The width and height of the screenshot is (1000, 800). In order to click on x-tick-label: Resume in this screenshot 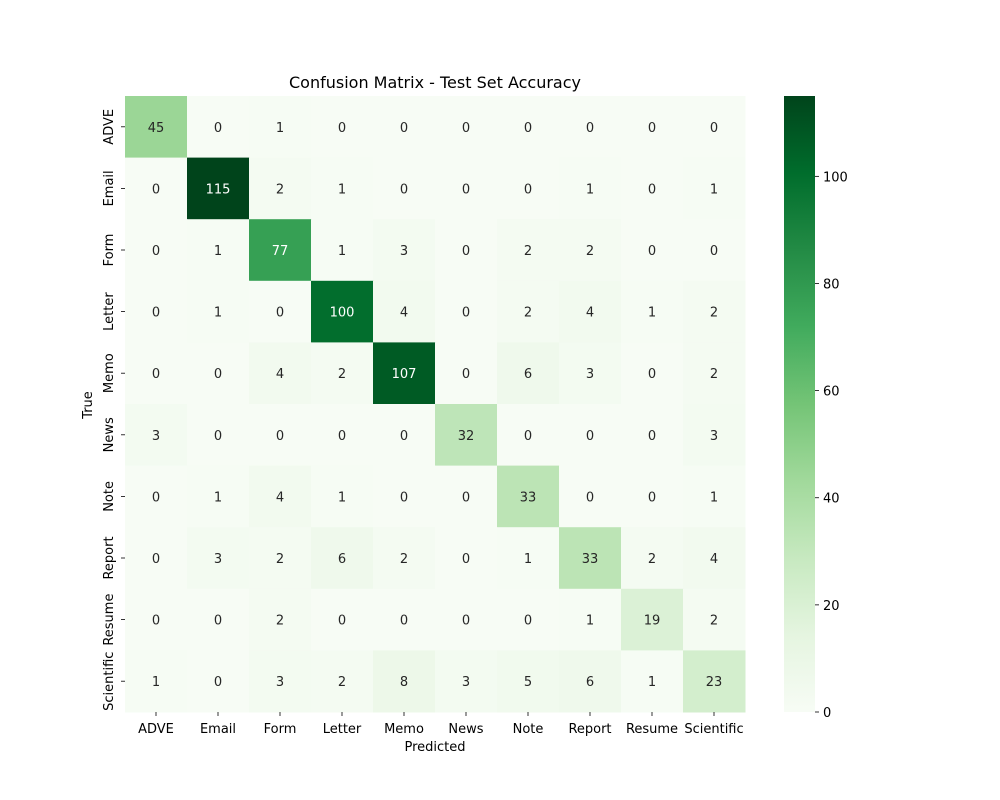, I will do `click(652, 729)`.